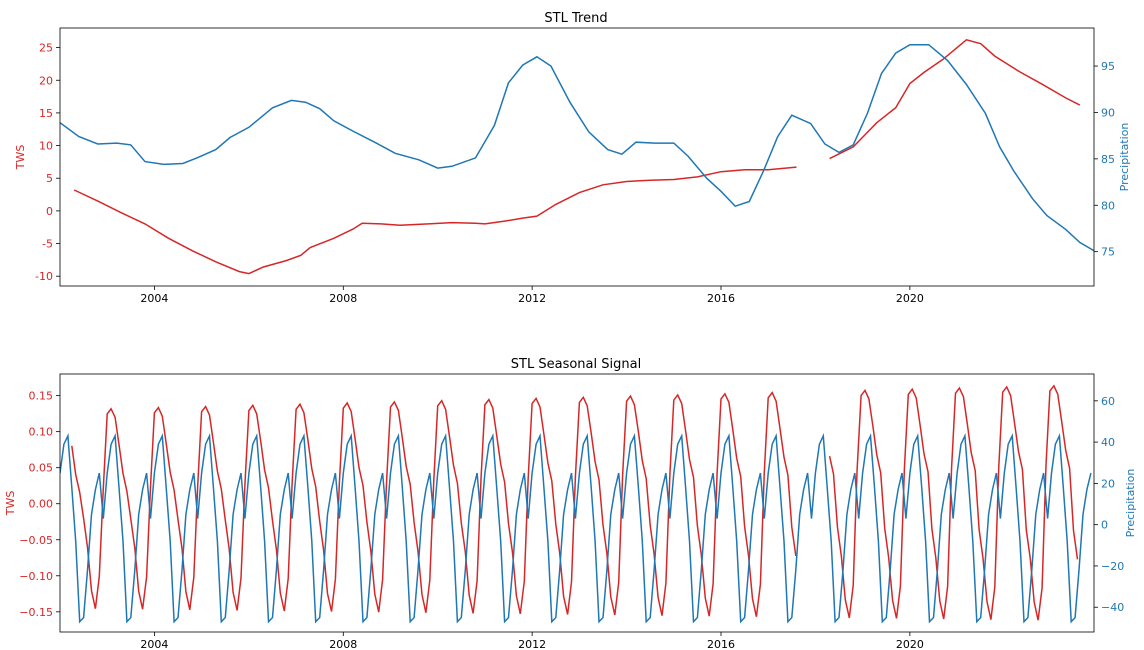 Image resolution: width=1144 pixels, height=650 pixels. I want to click on left-tick-label: -5, so click(47, 244).